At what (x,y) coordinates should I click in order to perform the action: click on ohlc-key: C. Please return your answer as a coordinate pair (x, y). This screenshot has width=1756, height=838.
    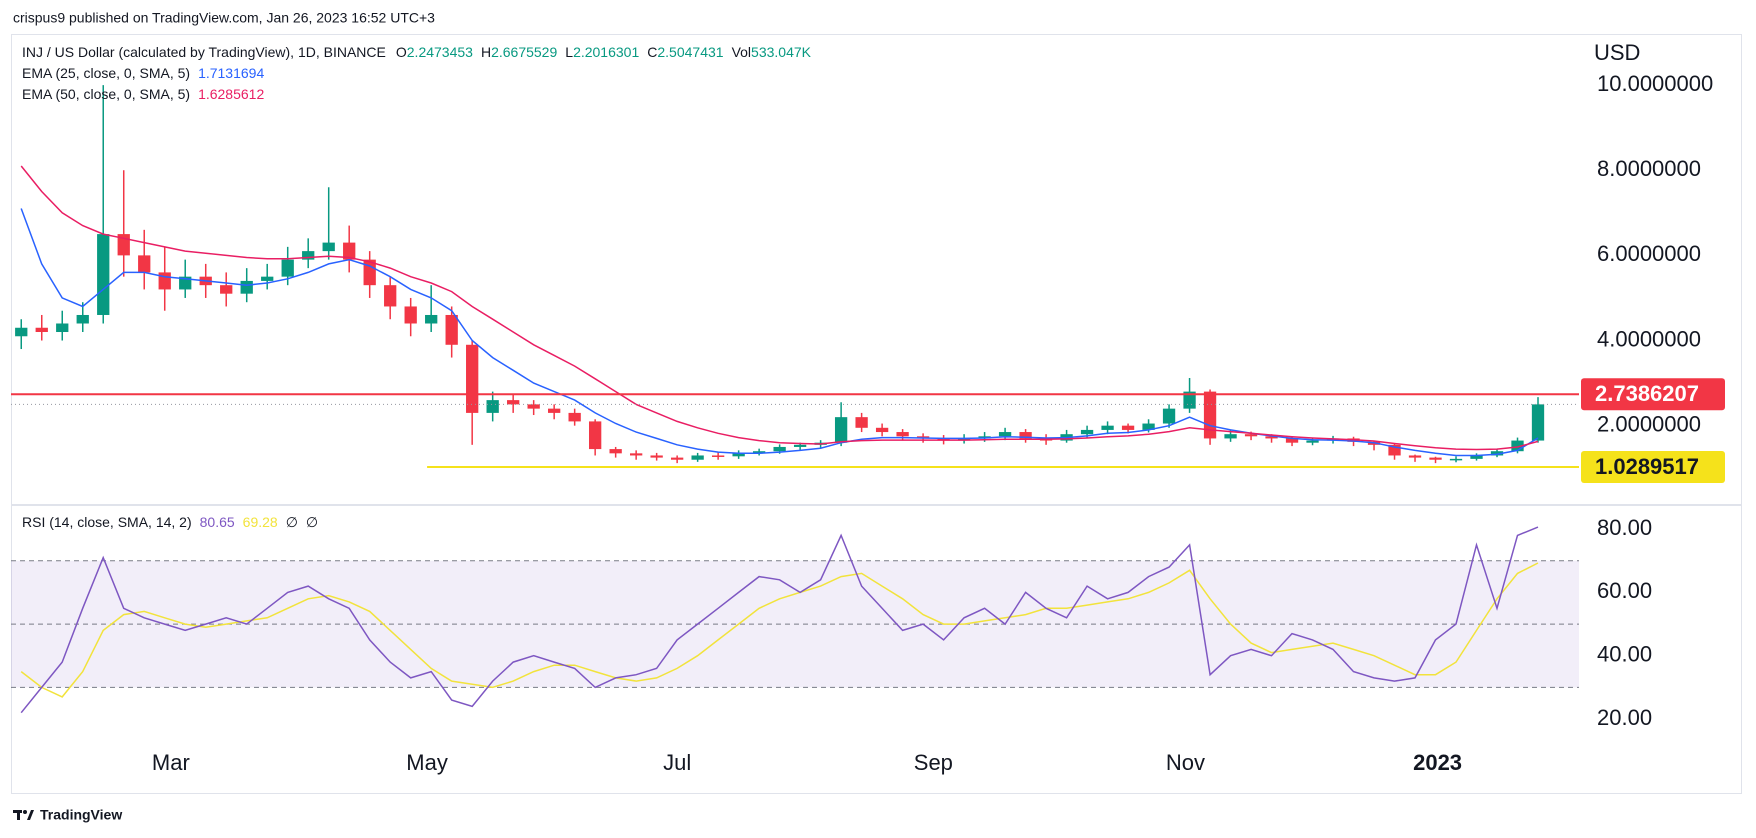
    Looking at the image, I should click on (652, 52).